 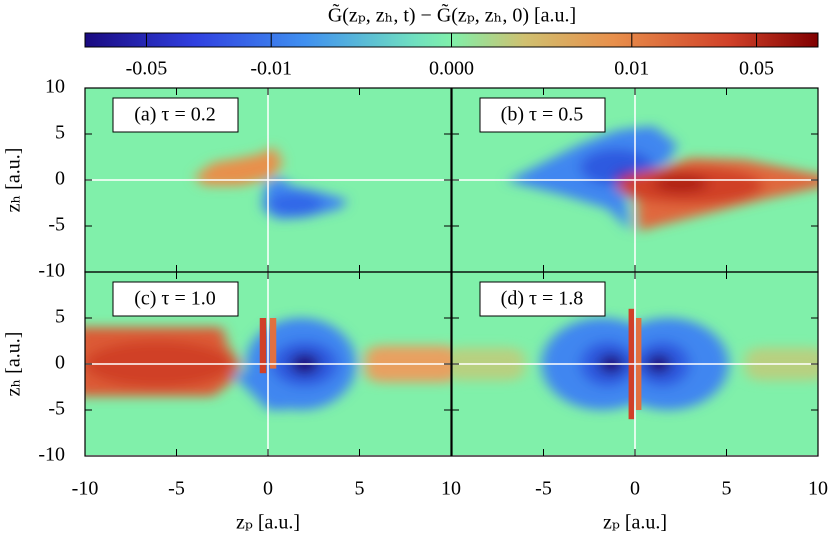 I want to click on panel-label: (a) τ = 0.2, so click(x=175, y=115).